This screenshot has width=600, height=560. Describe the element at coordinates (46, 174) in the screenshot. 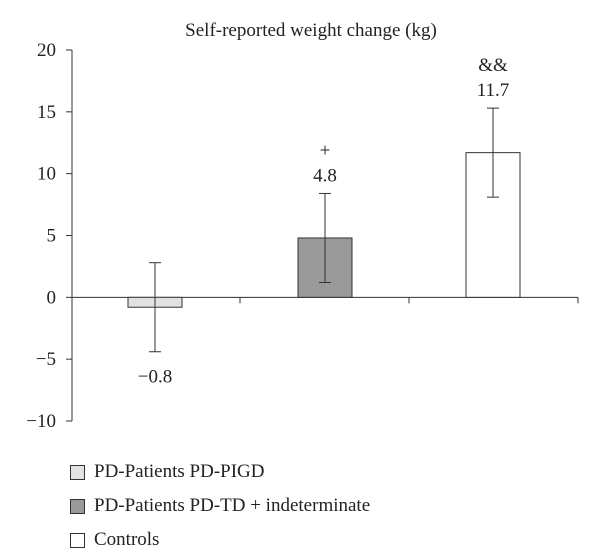

I see `y-tick-label: 10` at that location.